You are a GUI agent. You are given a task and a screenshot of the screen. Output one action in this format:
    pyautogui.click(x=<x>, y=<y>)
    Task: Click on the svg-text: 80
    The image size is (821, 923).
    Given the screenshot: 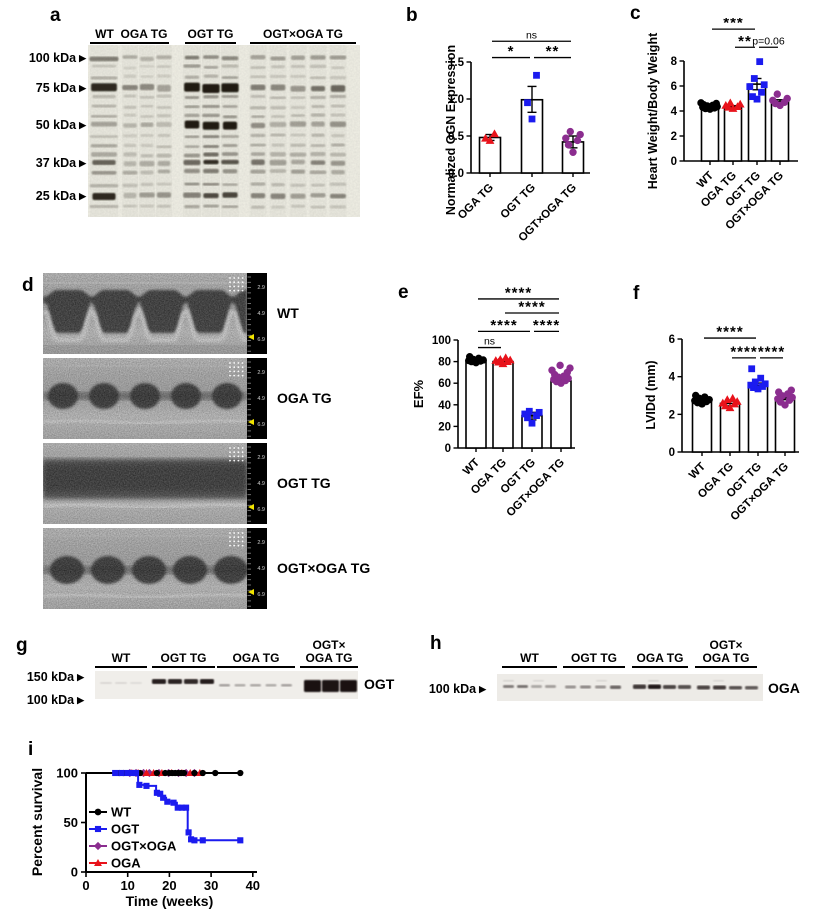 What is the action you would take?
    pyautogui.click(x=444, y=363)
    